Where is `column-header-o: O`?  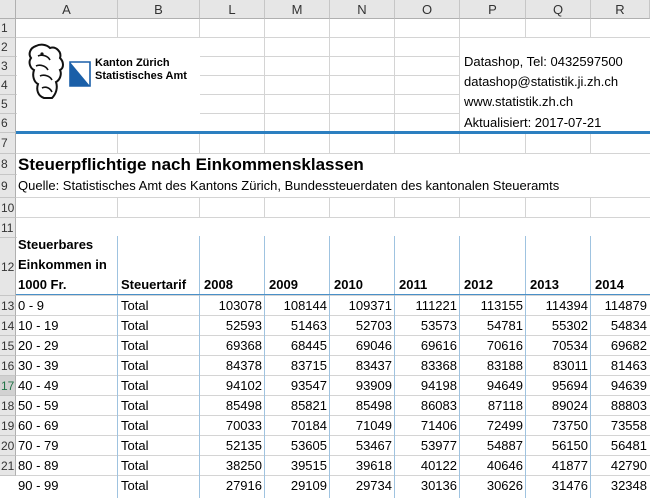
column-header-o: O is located at coordinates (427, 9).